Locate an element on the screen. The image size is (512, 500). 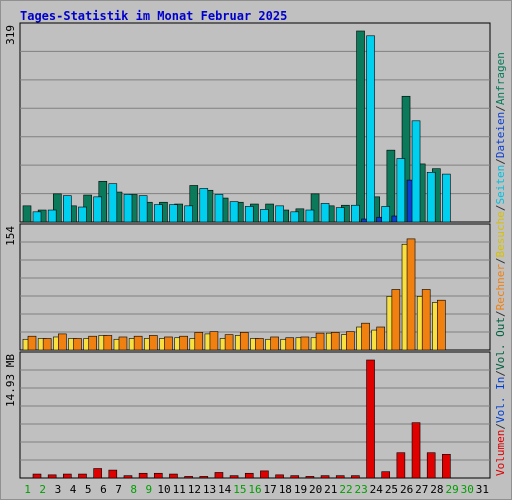
x-tick-label: 23 is located at coordinates (361, 489).